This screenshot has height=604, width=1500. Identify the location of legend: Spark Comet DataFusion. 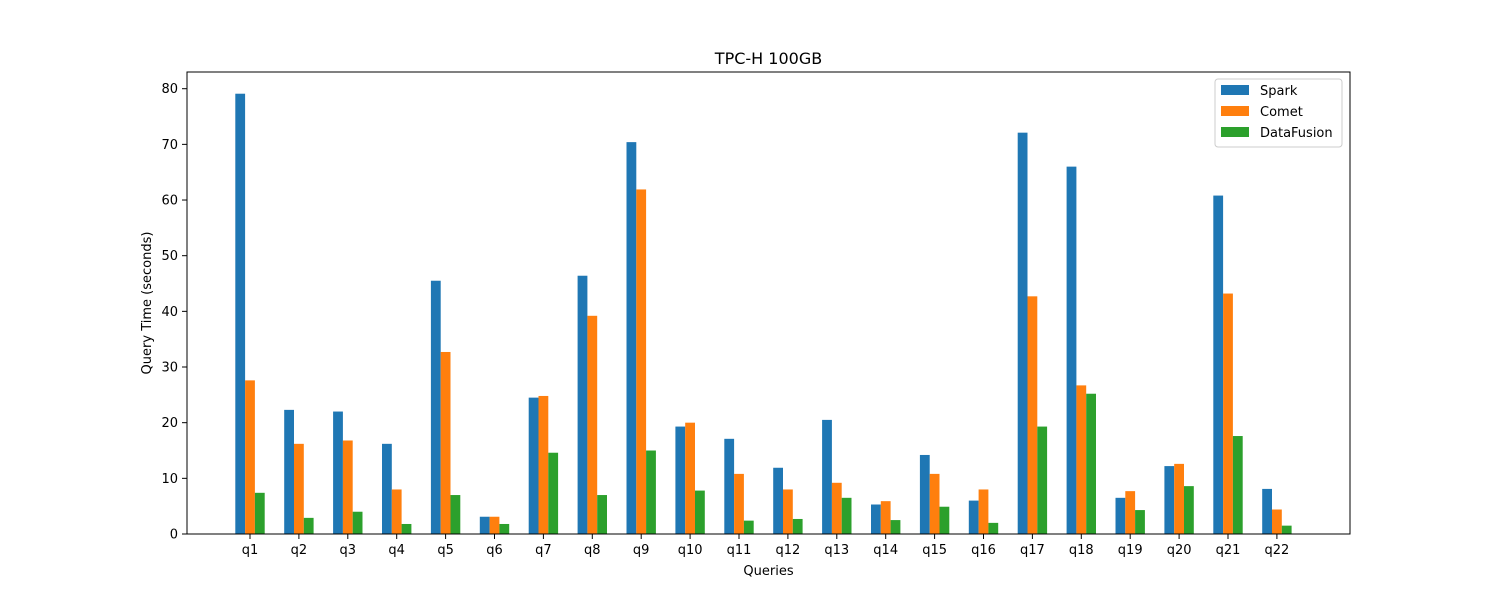
(1278, 113).